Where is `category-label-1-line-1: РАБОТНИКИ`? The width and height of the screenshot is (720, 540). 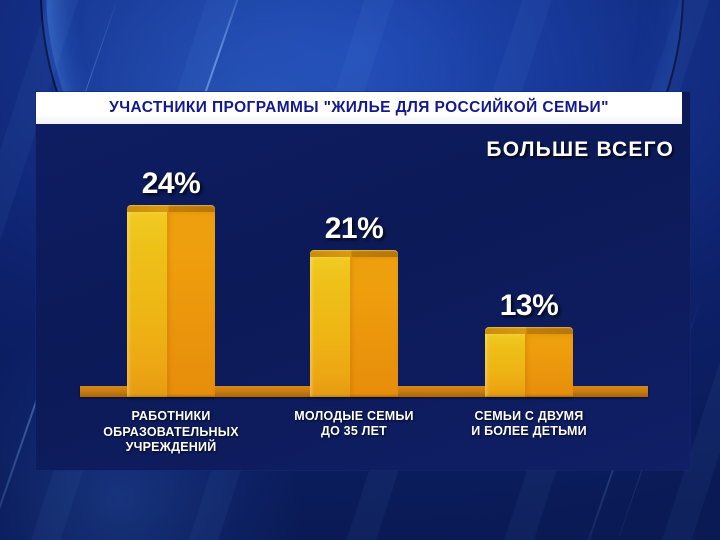
category-label-1-line-1: РАБОТНИКИ is located at coordinates (171, 416).